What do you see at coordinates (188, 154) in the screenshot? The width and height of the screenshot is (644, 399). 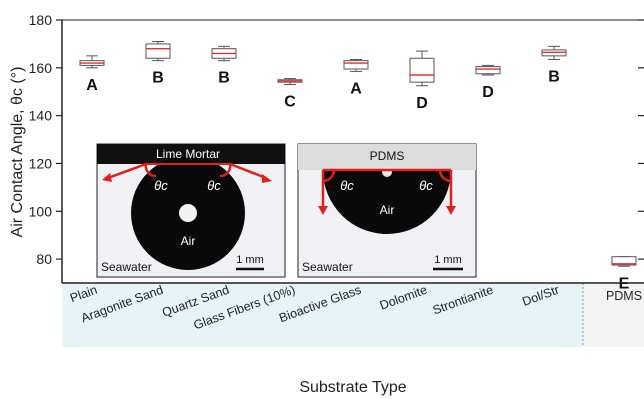 I see `surface-label: Lime Mortar` at bounding box center [188, 154].